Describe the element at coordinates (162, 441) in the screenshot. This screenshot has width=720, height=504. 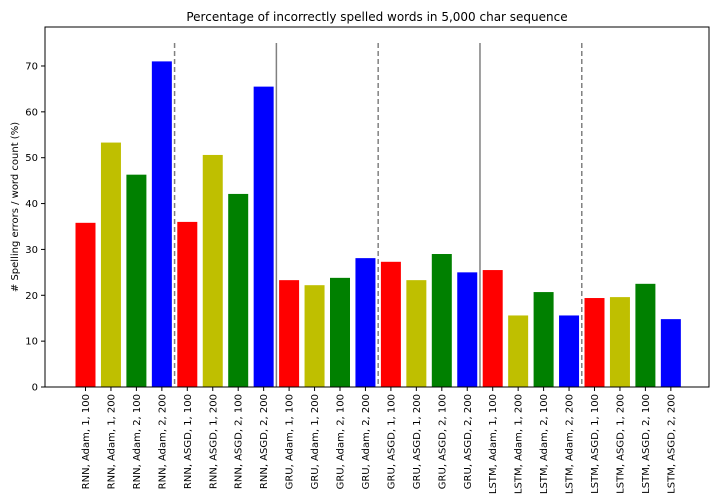
I see `x-tick-label: RNN, Adam, 2, 200` at that location.